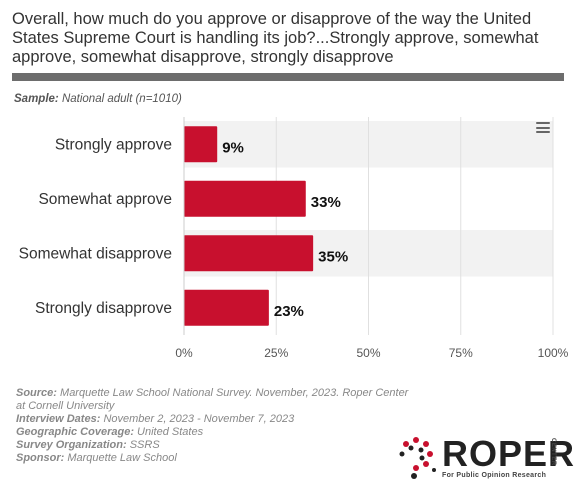 The height and width of the screenshot is (494, 576). I want to click on data-label: 33%, so click(326, 202).